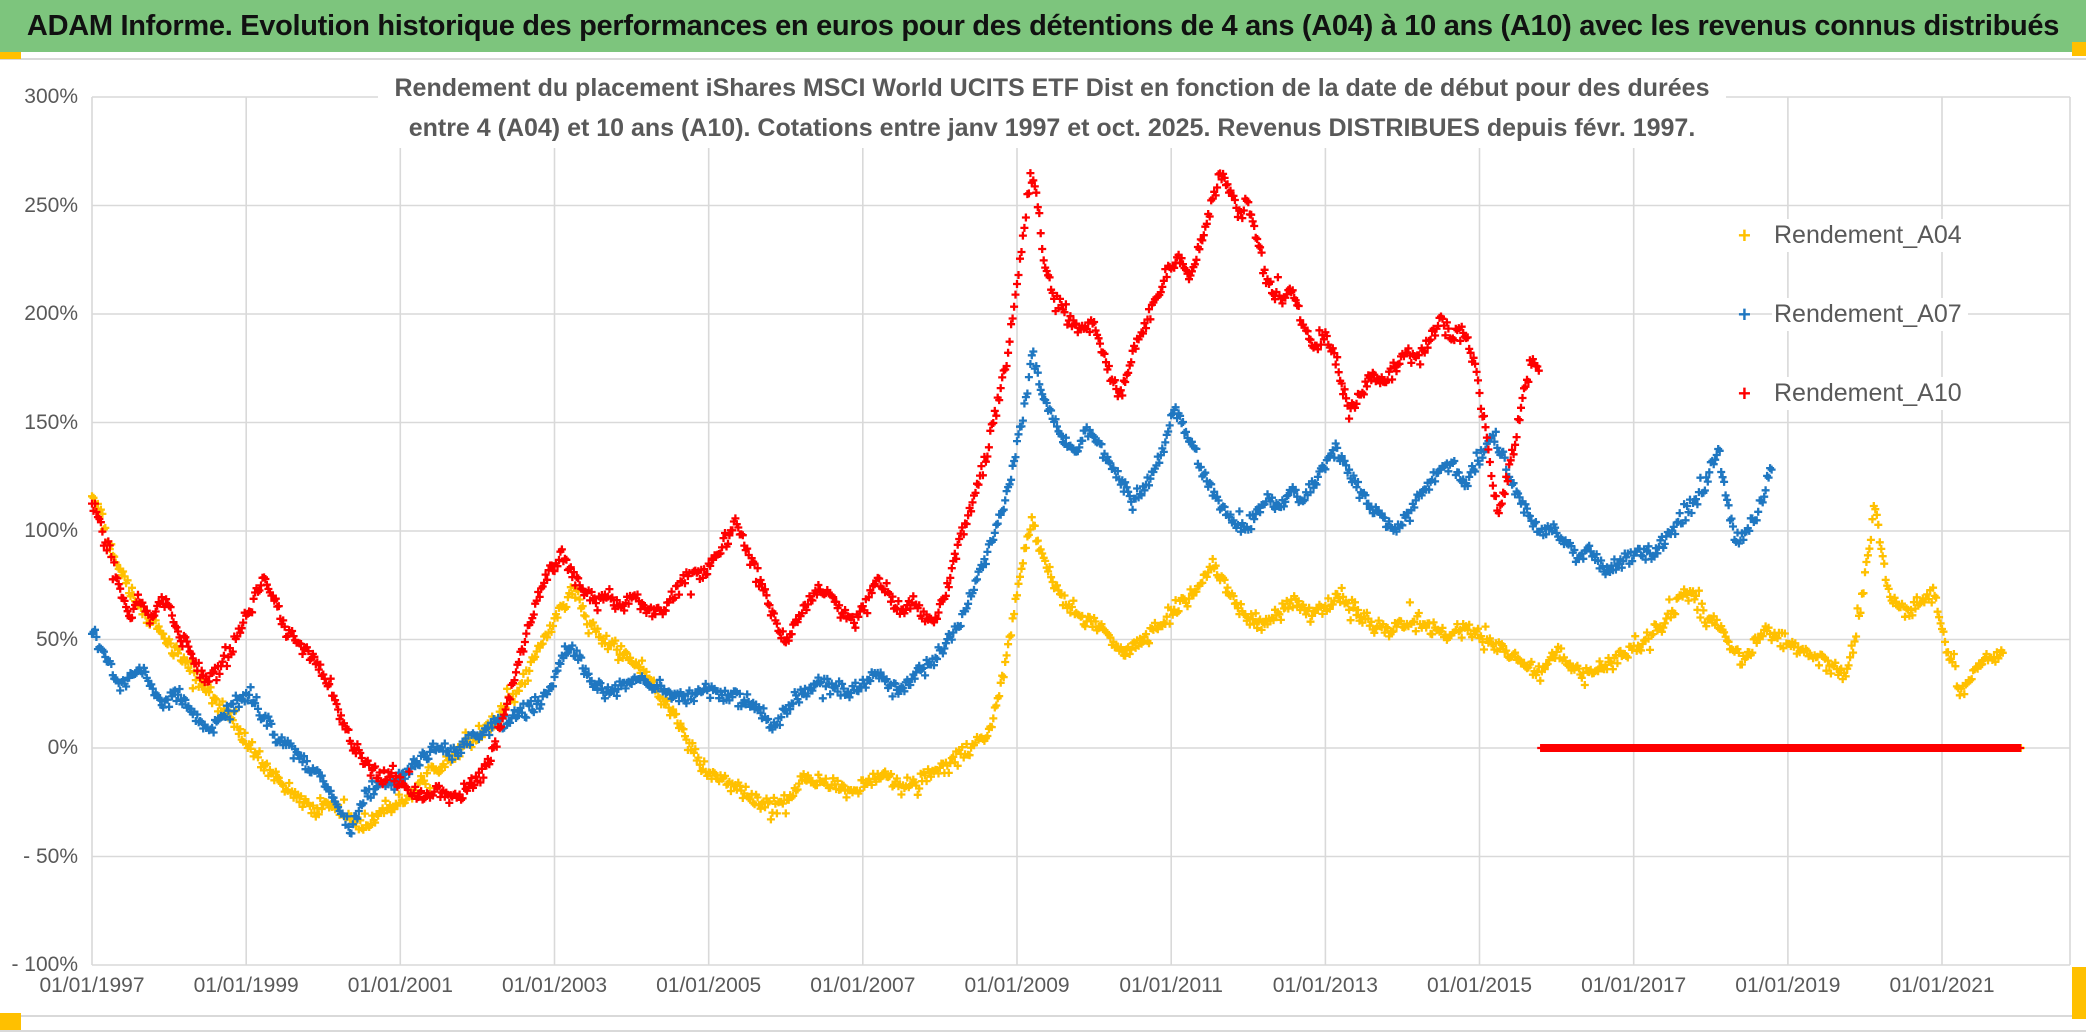 The width and height of the screenshot is (2086, 1032). What do you see at coordinates (1870, 235) in the screenshot?
I see `legend-label: Rendement_A04` at bounding box center [1870, 235].